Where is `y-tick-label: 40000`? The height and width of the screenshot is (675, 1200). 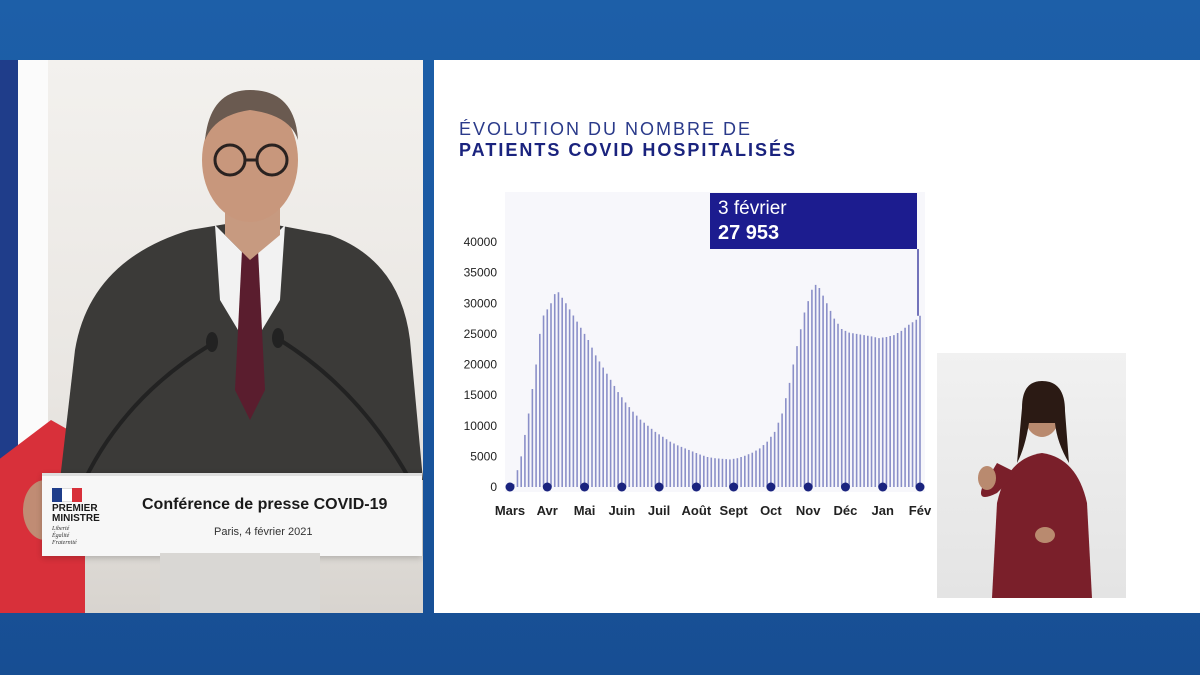
y-tick-label: 40000 is located at coordinates (481, 242).